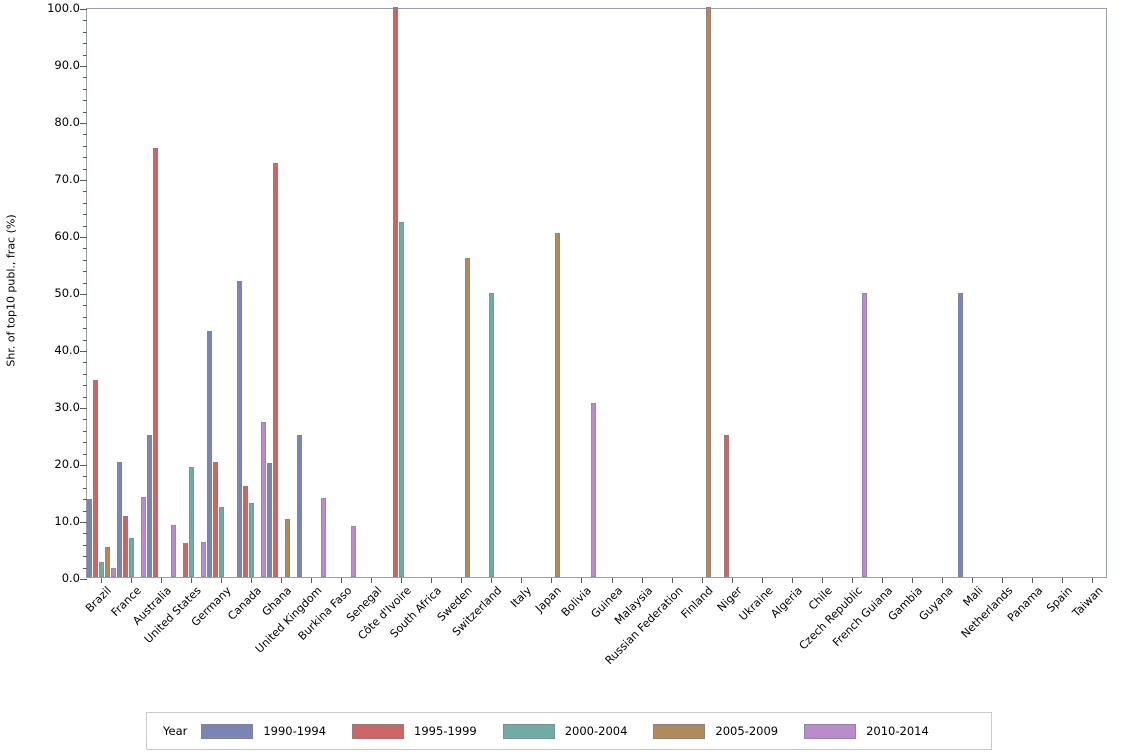  Describe the element at coordinates (70, 578) in the screenshot. I see `y-tick-label: 0.0` at that location.